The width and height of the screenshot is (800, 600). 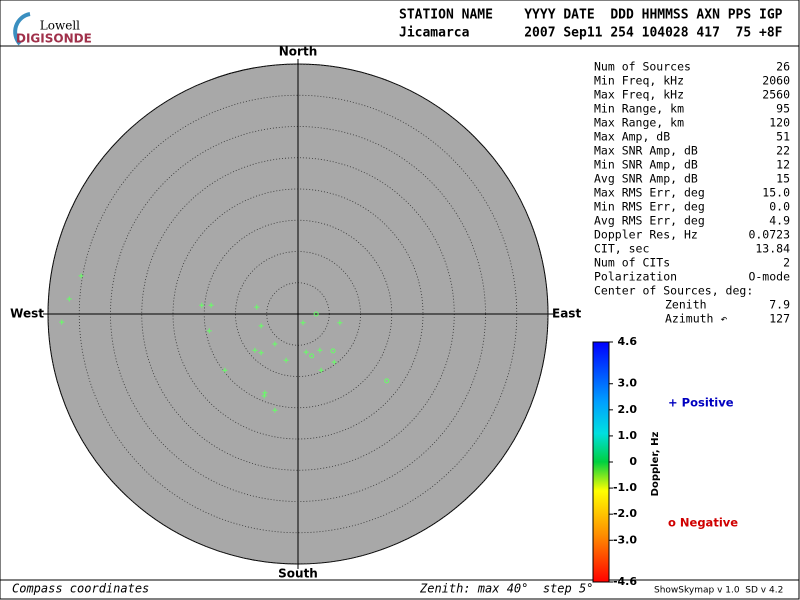 What do you see at coordinates (772, 249) in the screenshot?
I see `stat-value: 13.84` at bounding box center [772, 249].